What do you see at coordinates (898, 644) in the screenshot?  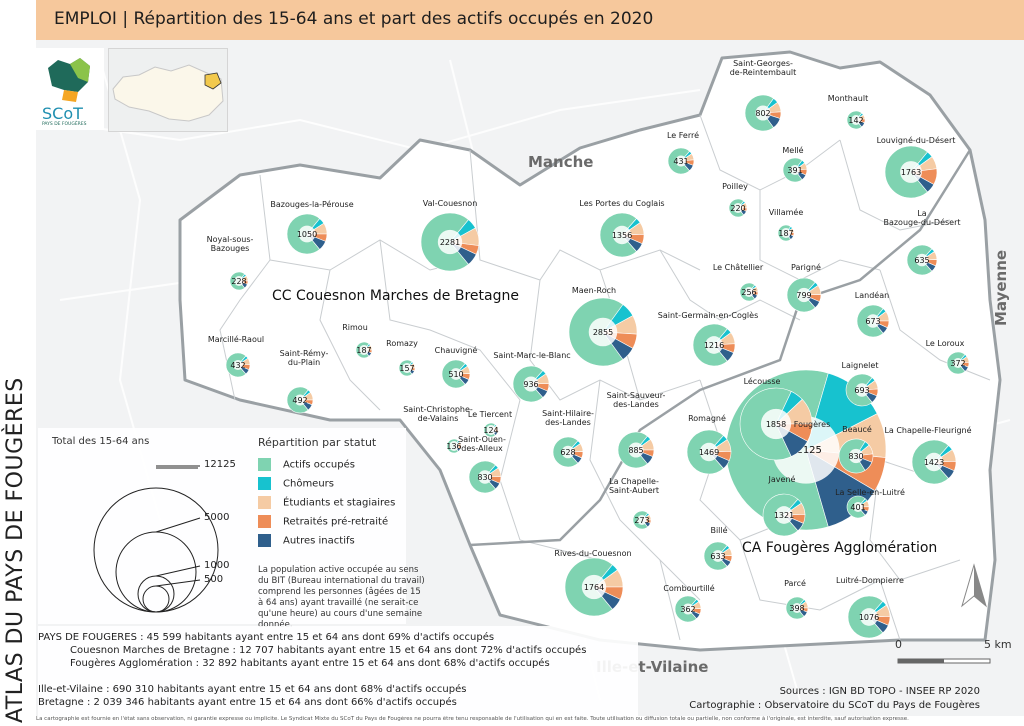 I see `scale-start-label: 0` at bounding box center [898, 644].